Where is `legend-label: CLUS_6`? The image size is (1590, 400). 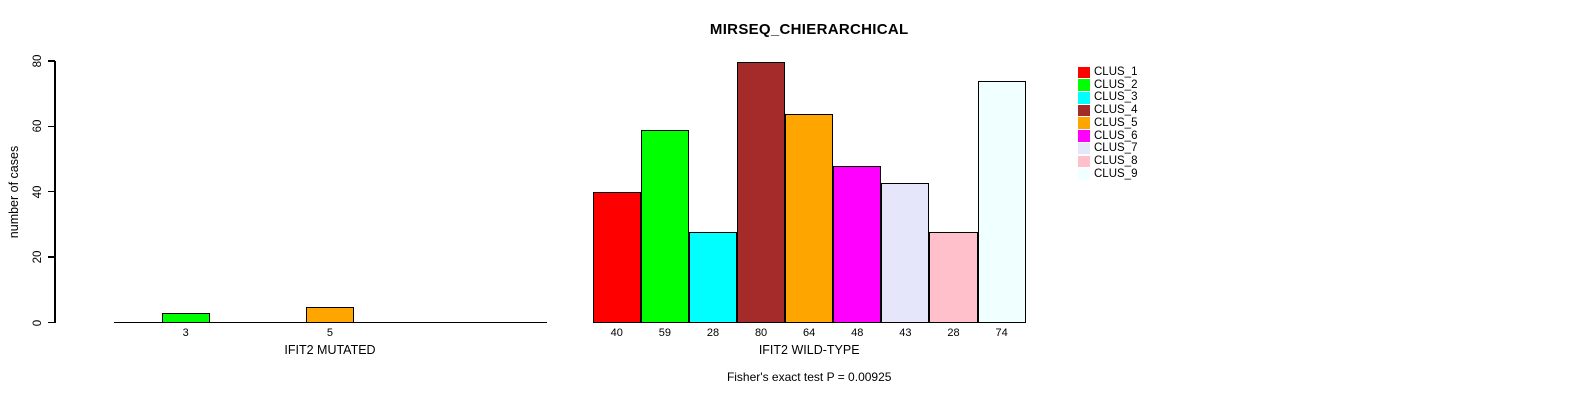 legend-label: CLUS_6 is located at coordinates (1116, 135).